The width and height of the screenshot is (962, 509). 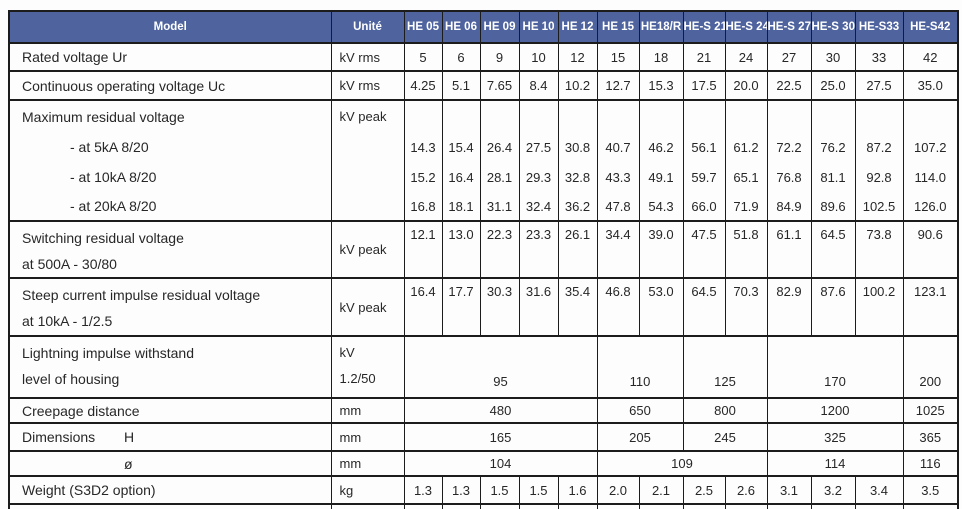 What do you see at coordinates (169, 463) in the screenshot?
I see `row-label: ø` at bounding box center [169, 463].